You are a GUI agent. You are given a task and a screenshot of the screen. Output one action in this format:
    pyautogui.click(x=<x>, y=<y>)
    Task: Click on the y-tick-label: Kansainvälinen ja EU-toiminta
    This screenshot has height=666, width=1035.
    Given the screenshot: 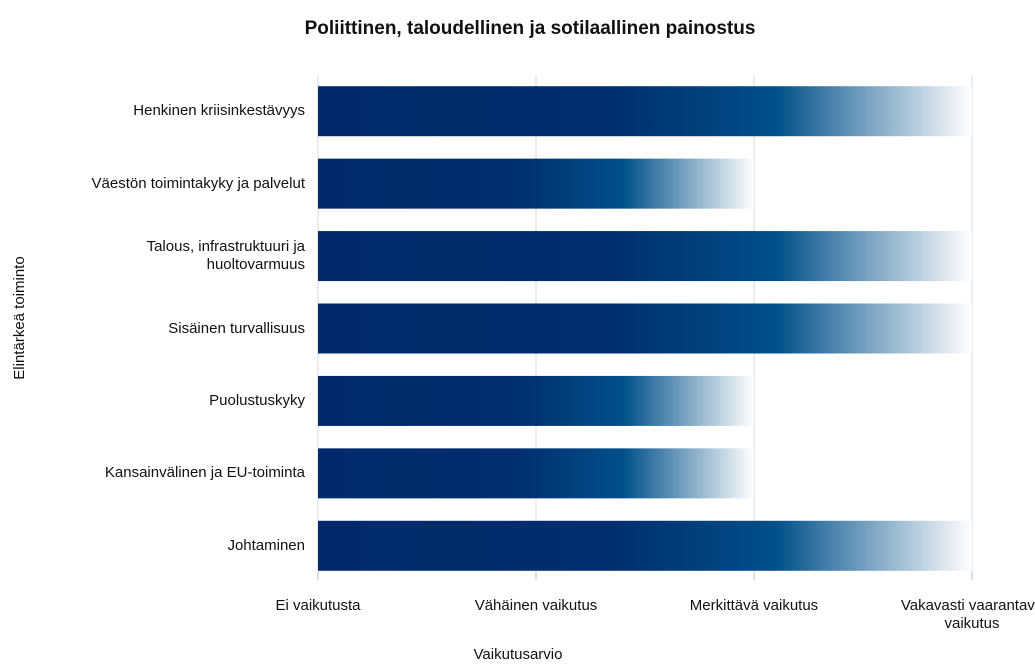 What is the action you would take?
    pyautogui.click(x=204, y=473)
    